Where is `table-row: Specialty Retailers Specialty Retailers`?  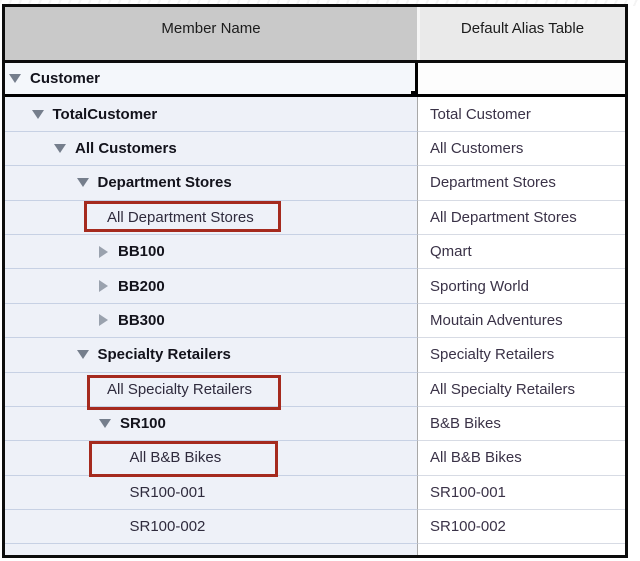
table-row: Specialty Retailers Specialty Retailers is located at coordinates (315, 355).